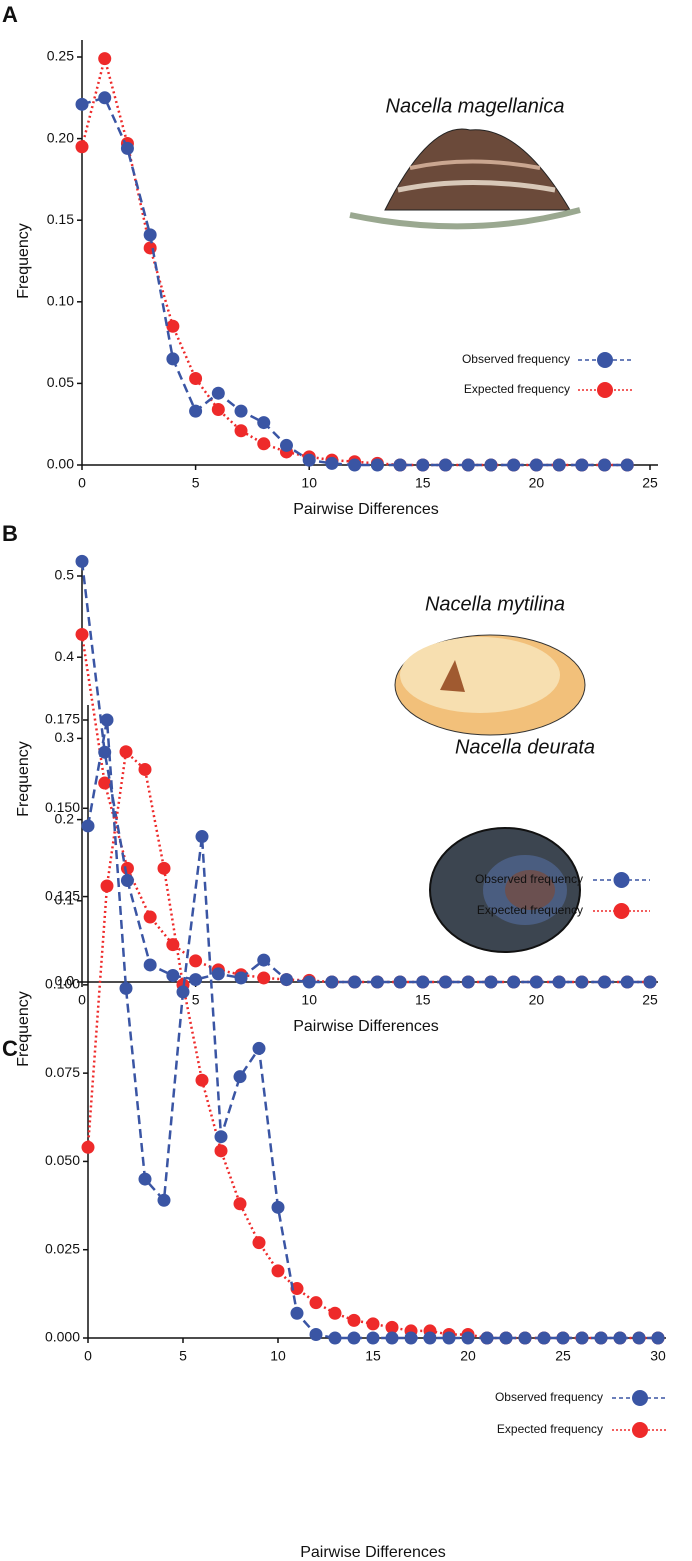 This screenshot has width=692, height=1561. Describe the element at coordinates (65, 818) in the screenshot. I see `y-tick-label: 0.2` at that location.